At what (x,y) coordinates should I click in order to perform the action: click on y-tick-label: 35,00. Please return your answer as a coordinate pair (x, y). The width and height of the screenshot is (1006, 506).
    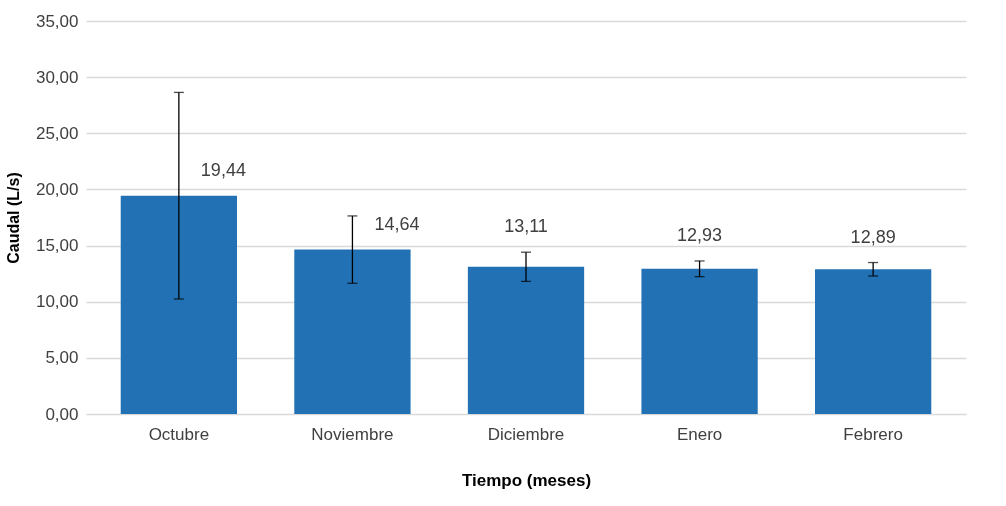
    Looking at the image, I should click on (57, 21).